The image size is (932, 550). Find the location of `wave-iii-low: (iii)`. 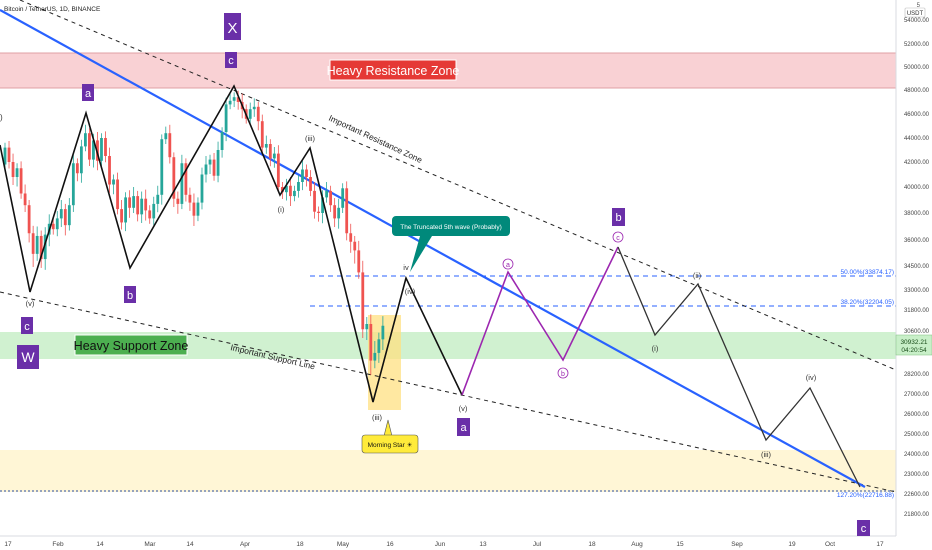

wave-iii-low: (iii) is located at coordinates (377, 417).